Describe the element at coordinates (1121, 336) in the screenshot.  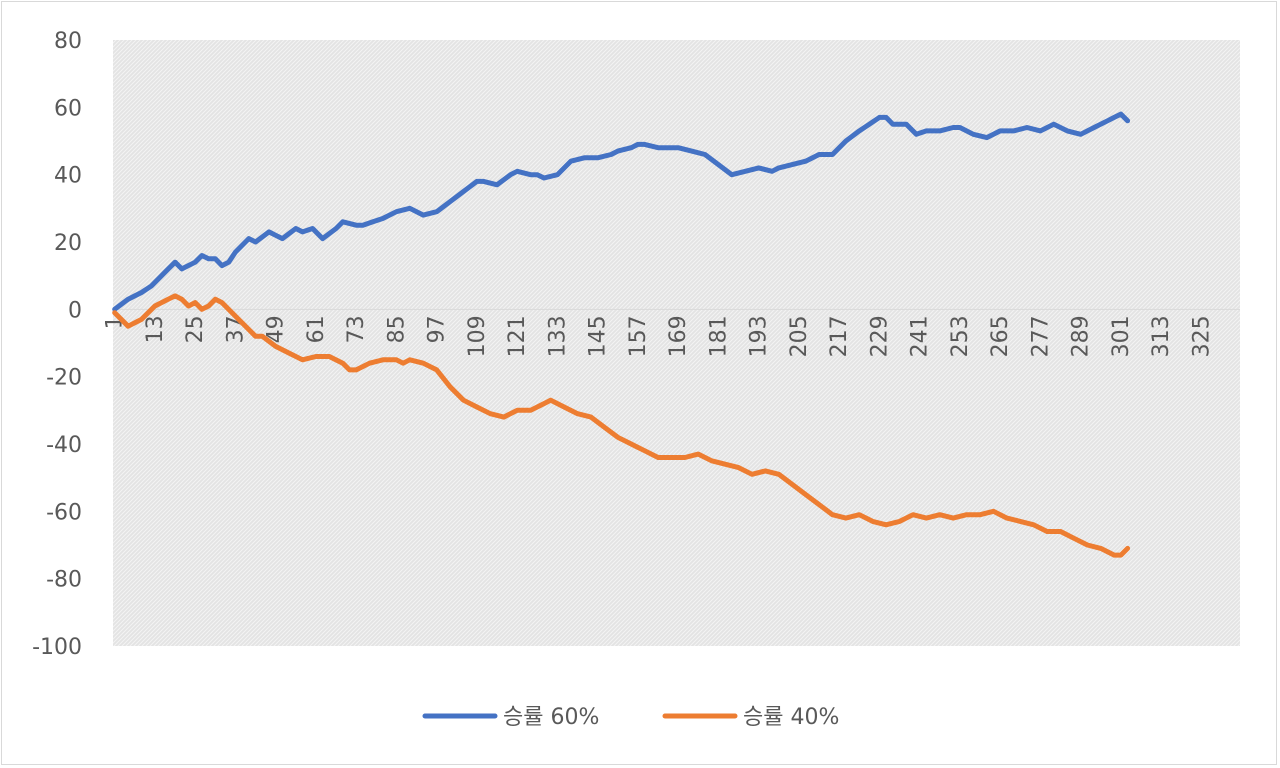
I see `x-tick-label: 301` at that location.